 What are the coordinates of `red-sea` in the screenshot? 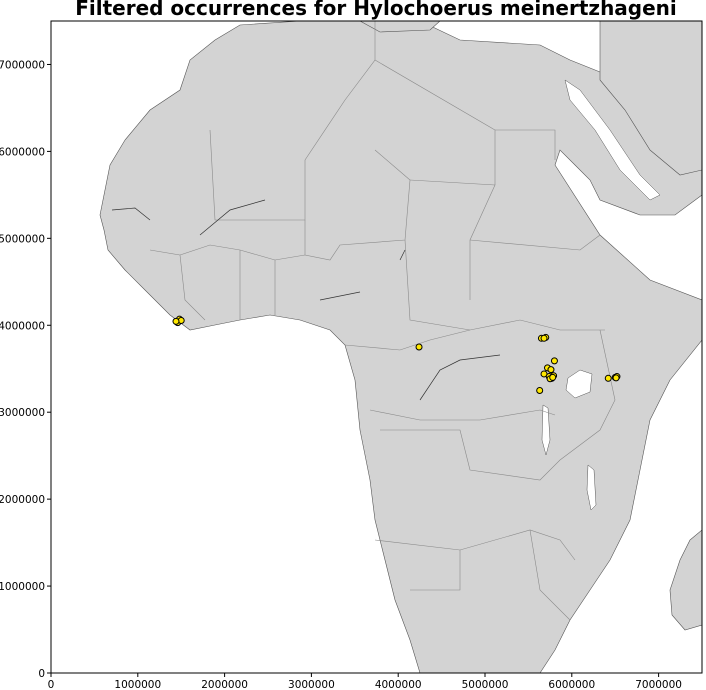 It's located at (612, 140).